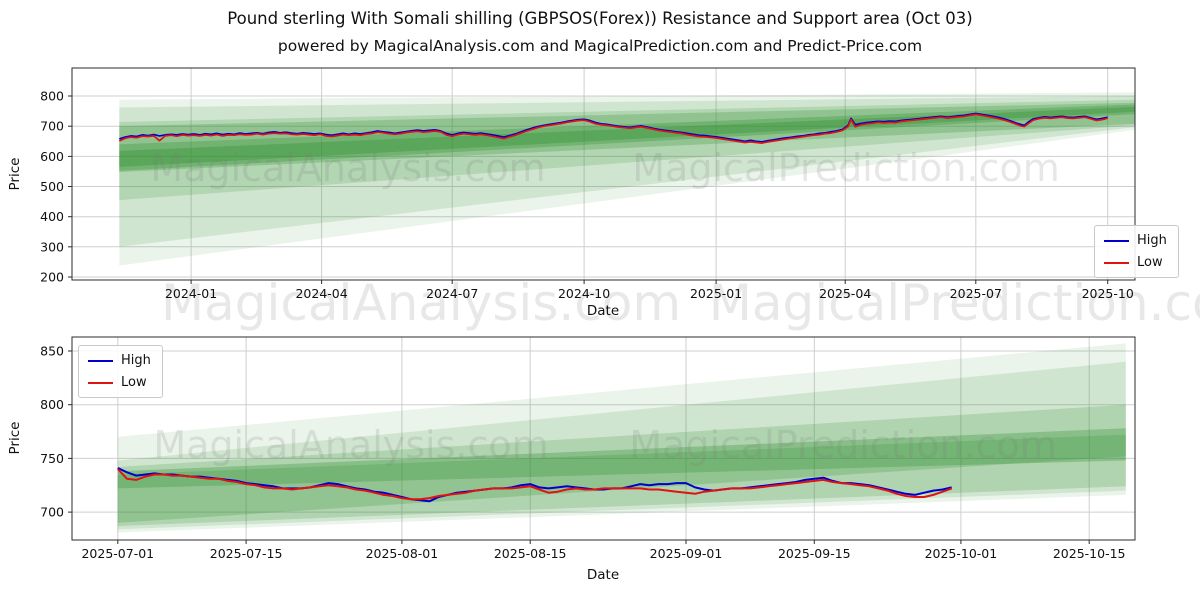 The image size is (1200, 600). What do you see at coordinates (814, 553) in the screenshot?
I see `x-tick-label: 2025-09-15` at bounding box center [814, 553].